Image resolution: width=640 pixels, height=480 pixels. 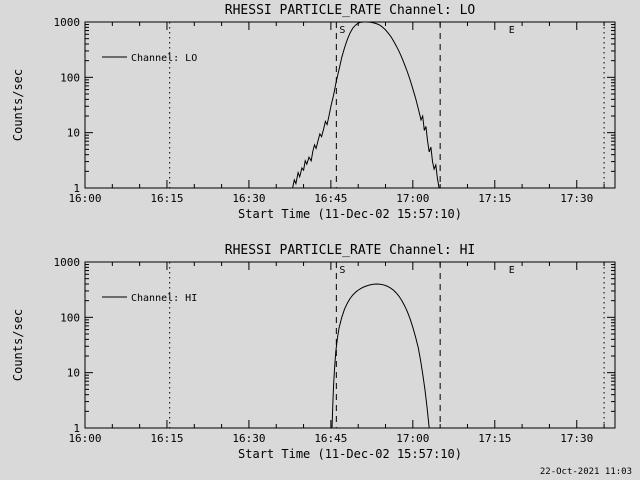 What do you see at coordinates (164, 298) in the screenshot?
I see `legend-label: Channel: HI` at bounding box center [164, 298].